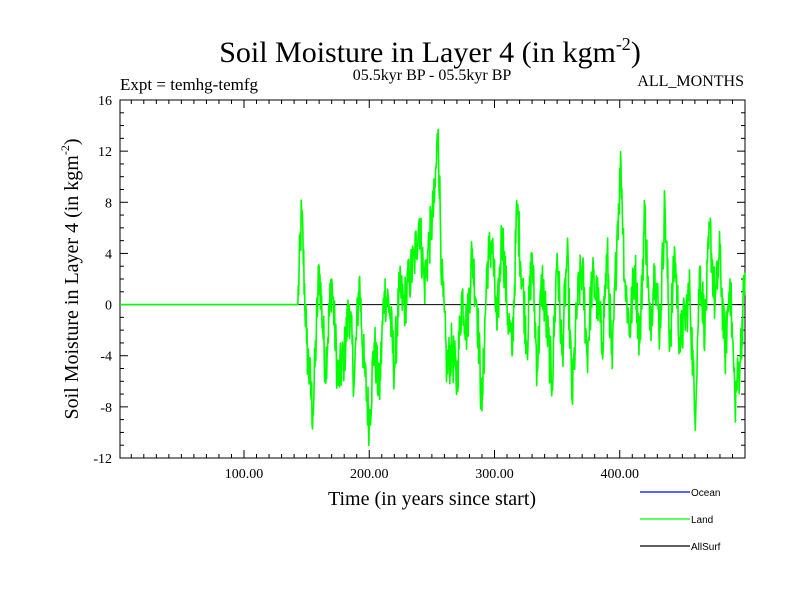  What do you see at coordinates (369, 474) in the screenshot?
I see `x-tick-label: 200.00` at bounding box center [369, 474].